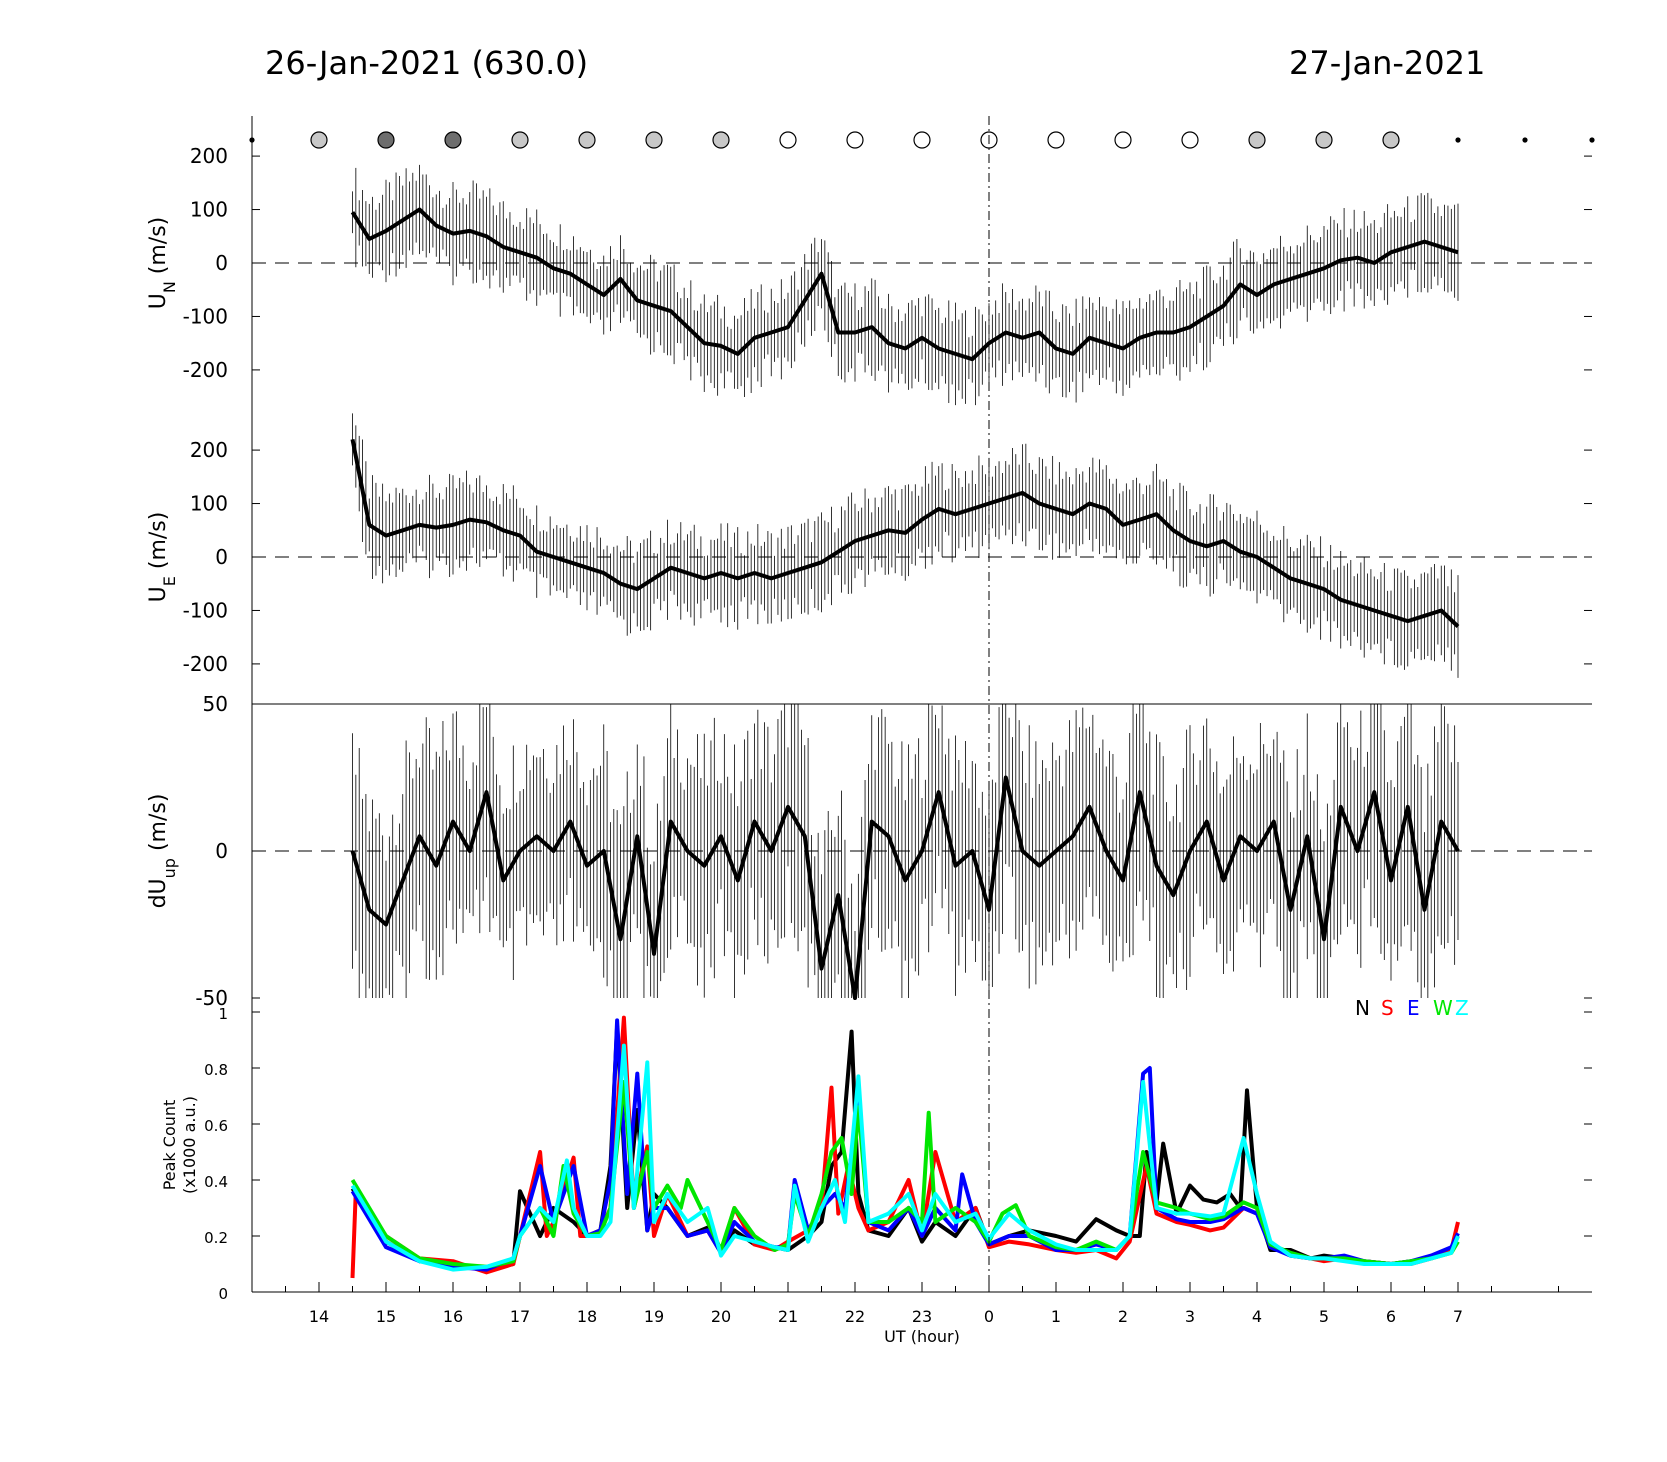 The image size is (1667, 1462). Describe the element at coordinates (221, 851) in the screenshot. I see `panel3-ytick-label: 0` at that location.